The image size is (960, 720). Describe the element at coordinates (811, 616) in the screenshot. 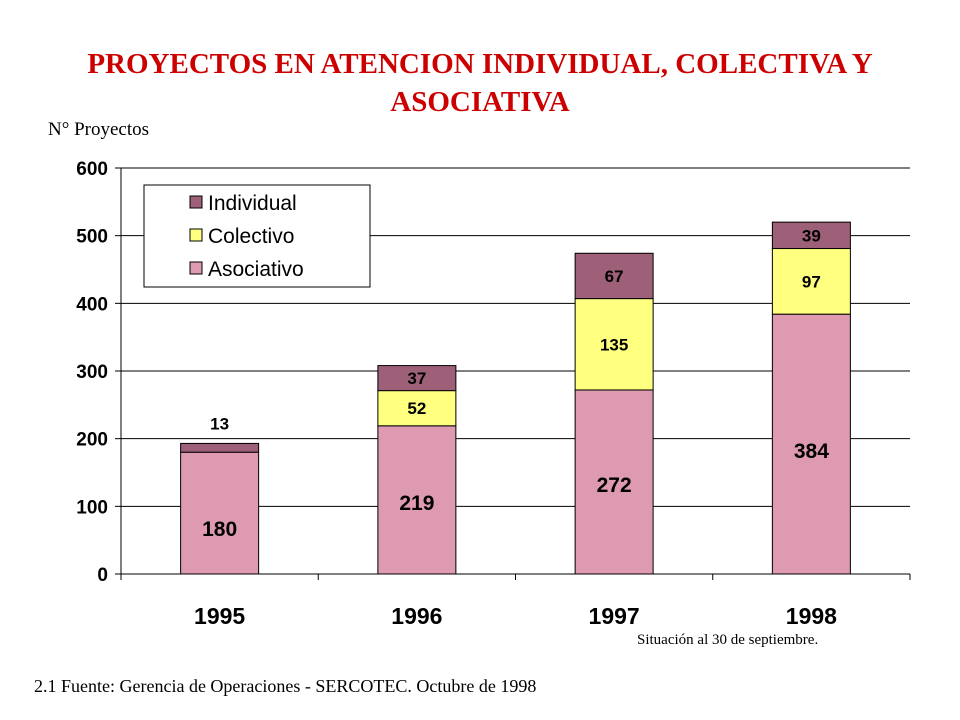

I see `x-tick-label: 1998` at that location.